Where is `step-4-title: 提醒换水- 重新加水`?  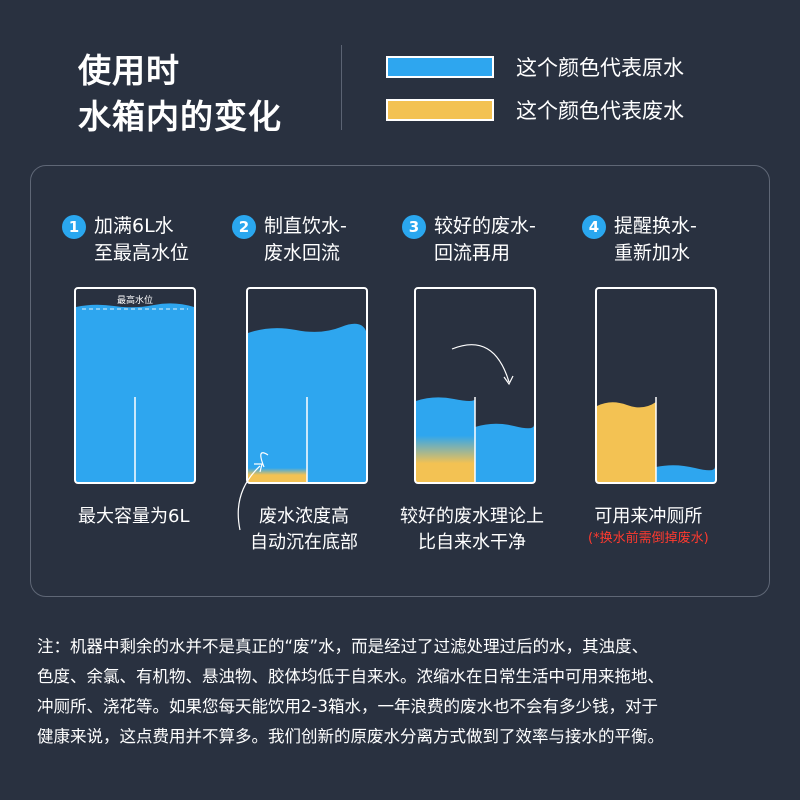
step-4-title: 提醒换水- 重新加水 is located at coordinates (655, 240).